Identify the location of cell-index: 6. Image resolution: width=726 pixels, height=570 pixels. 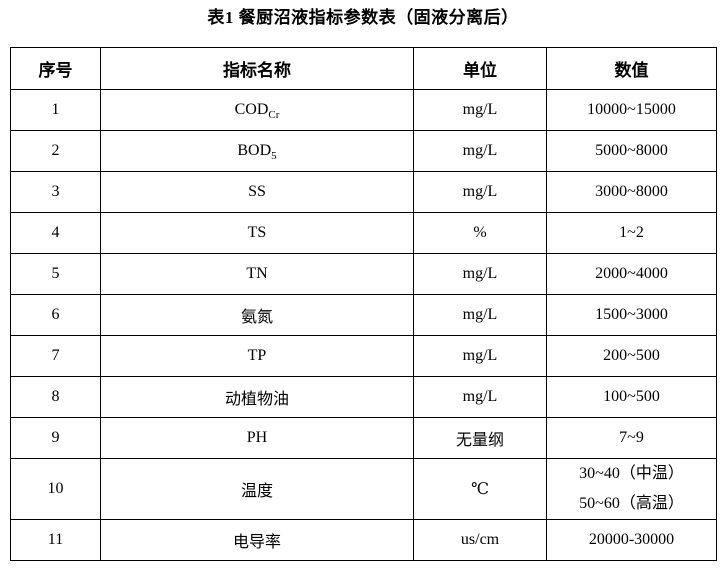
(55, 315).